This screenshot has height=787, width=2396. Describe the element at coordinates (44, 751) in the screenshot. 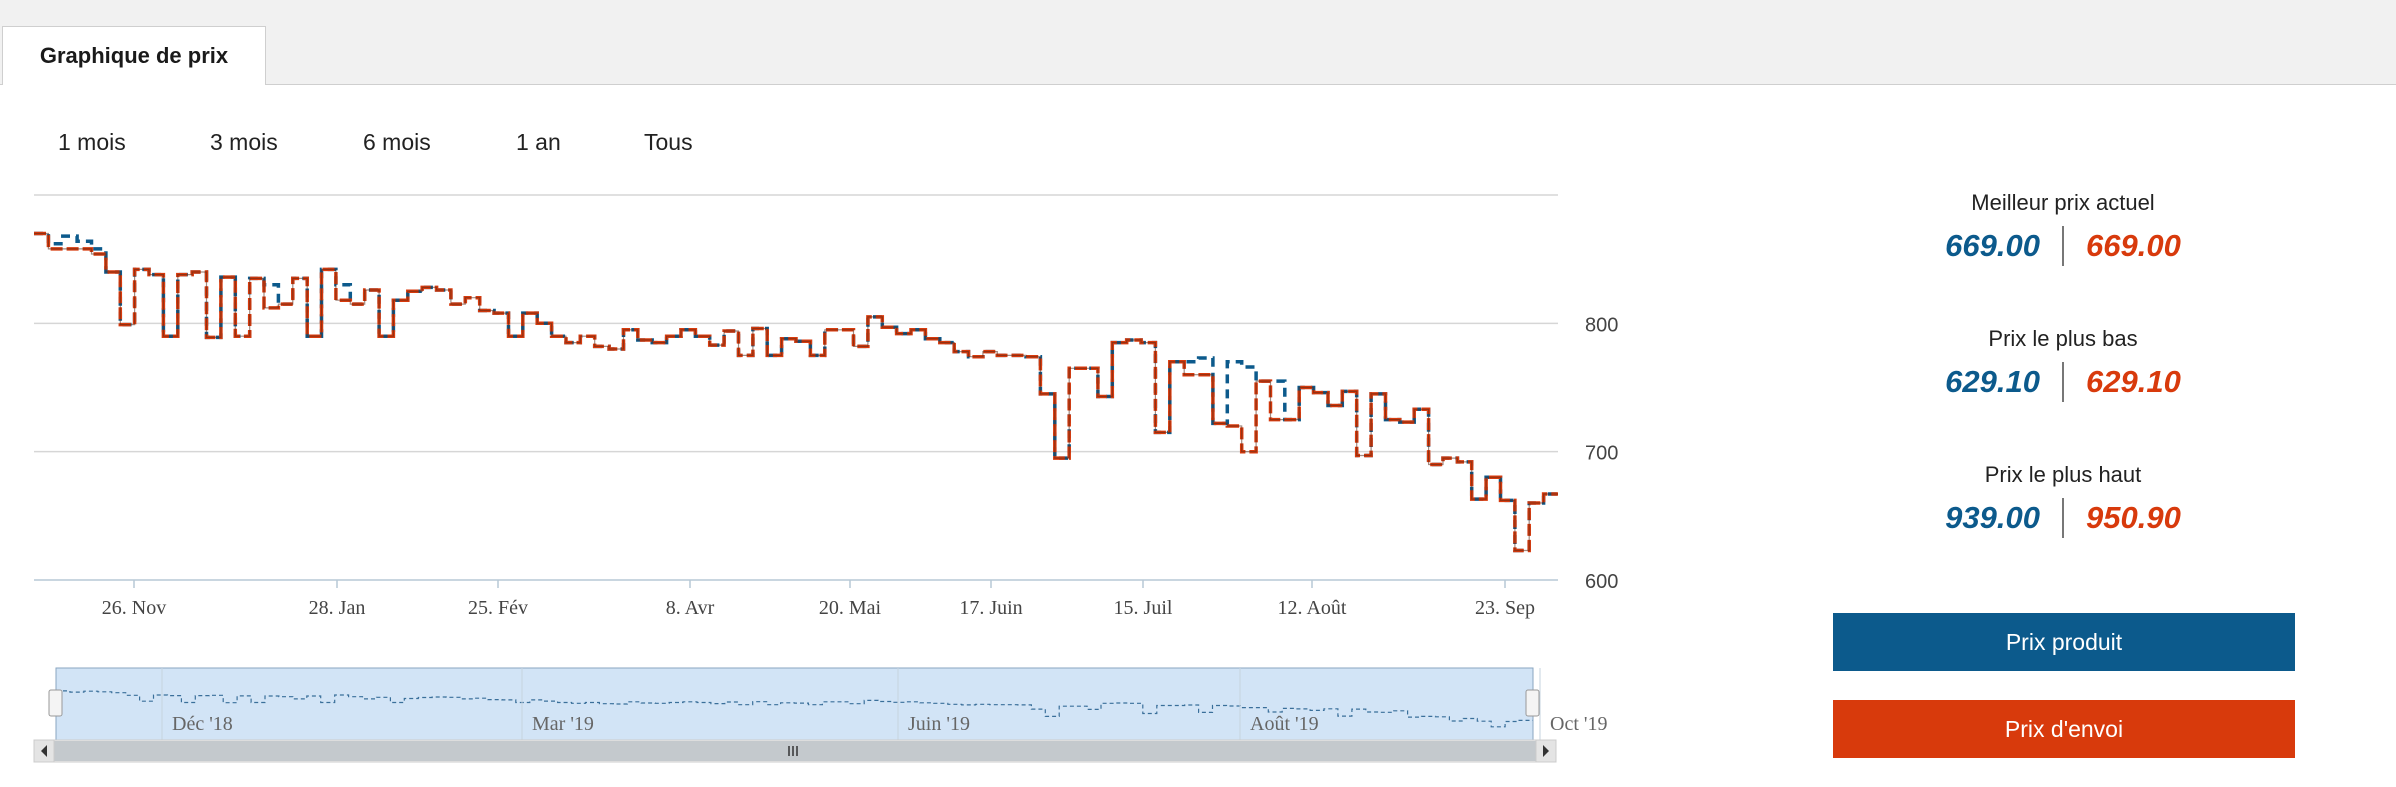

I see `arrow-left-icon` at that location.